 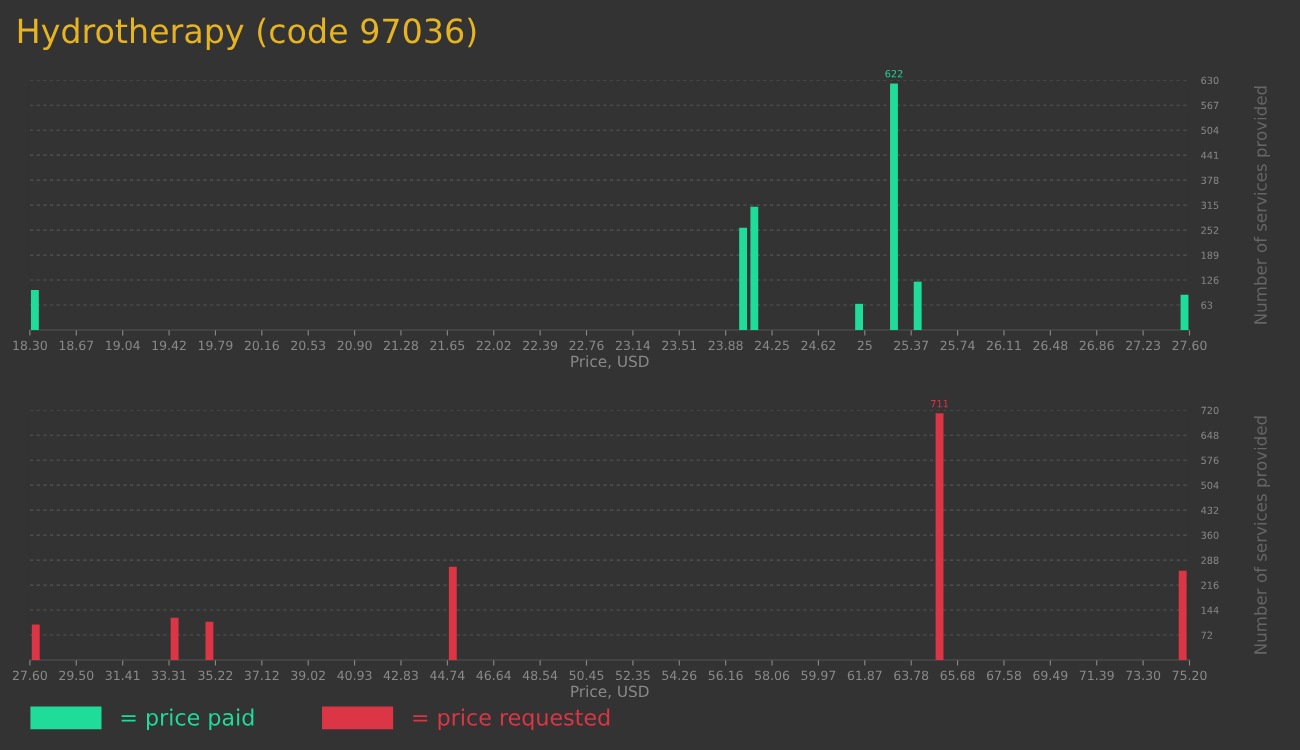 What do you see at coordinates (1210, 105) in the screenshot?
I see `y-tick-label: 567` at bounding box center [1210, 105].